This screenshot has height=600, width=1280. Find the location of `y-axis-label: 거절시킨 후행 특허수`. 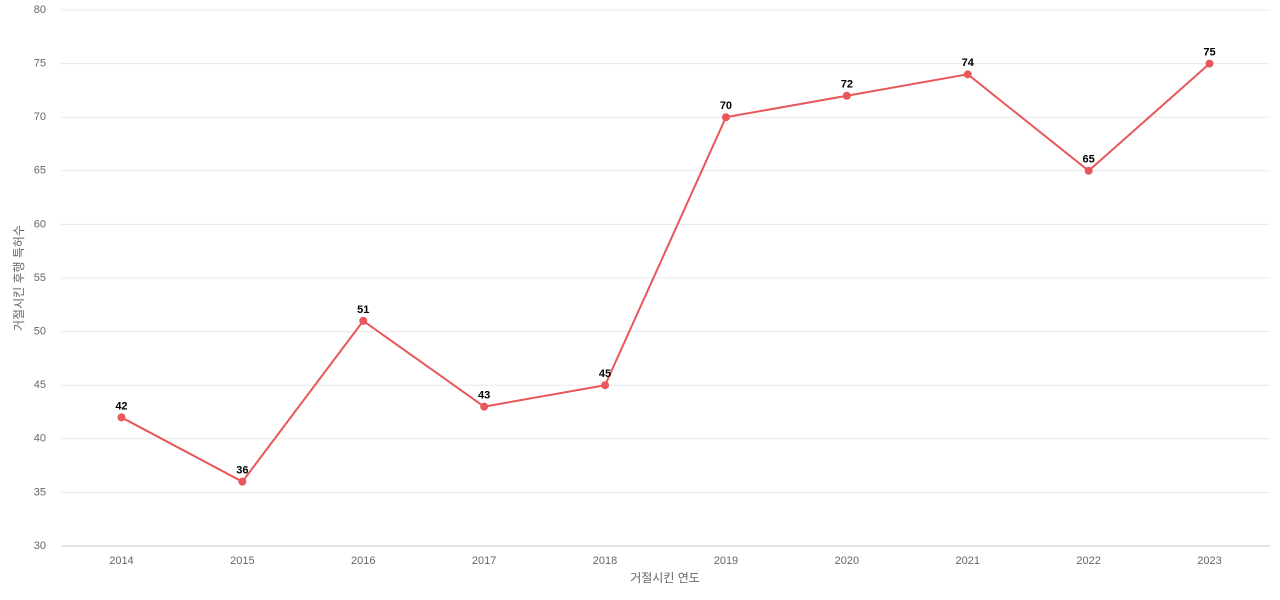

y-axis-label: 거절시킨 후행 특허수 is located at coordinates (18, 278).